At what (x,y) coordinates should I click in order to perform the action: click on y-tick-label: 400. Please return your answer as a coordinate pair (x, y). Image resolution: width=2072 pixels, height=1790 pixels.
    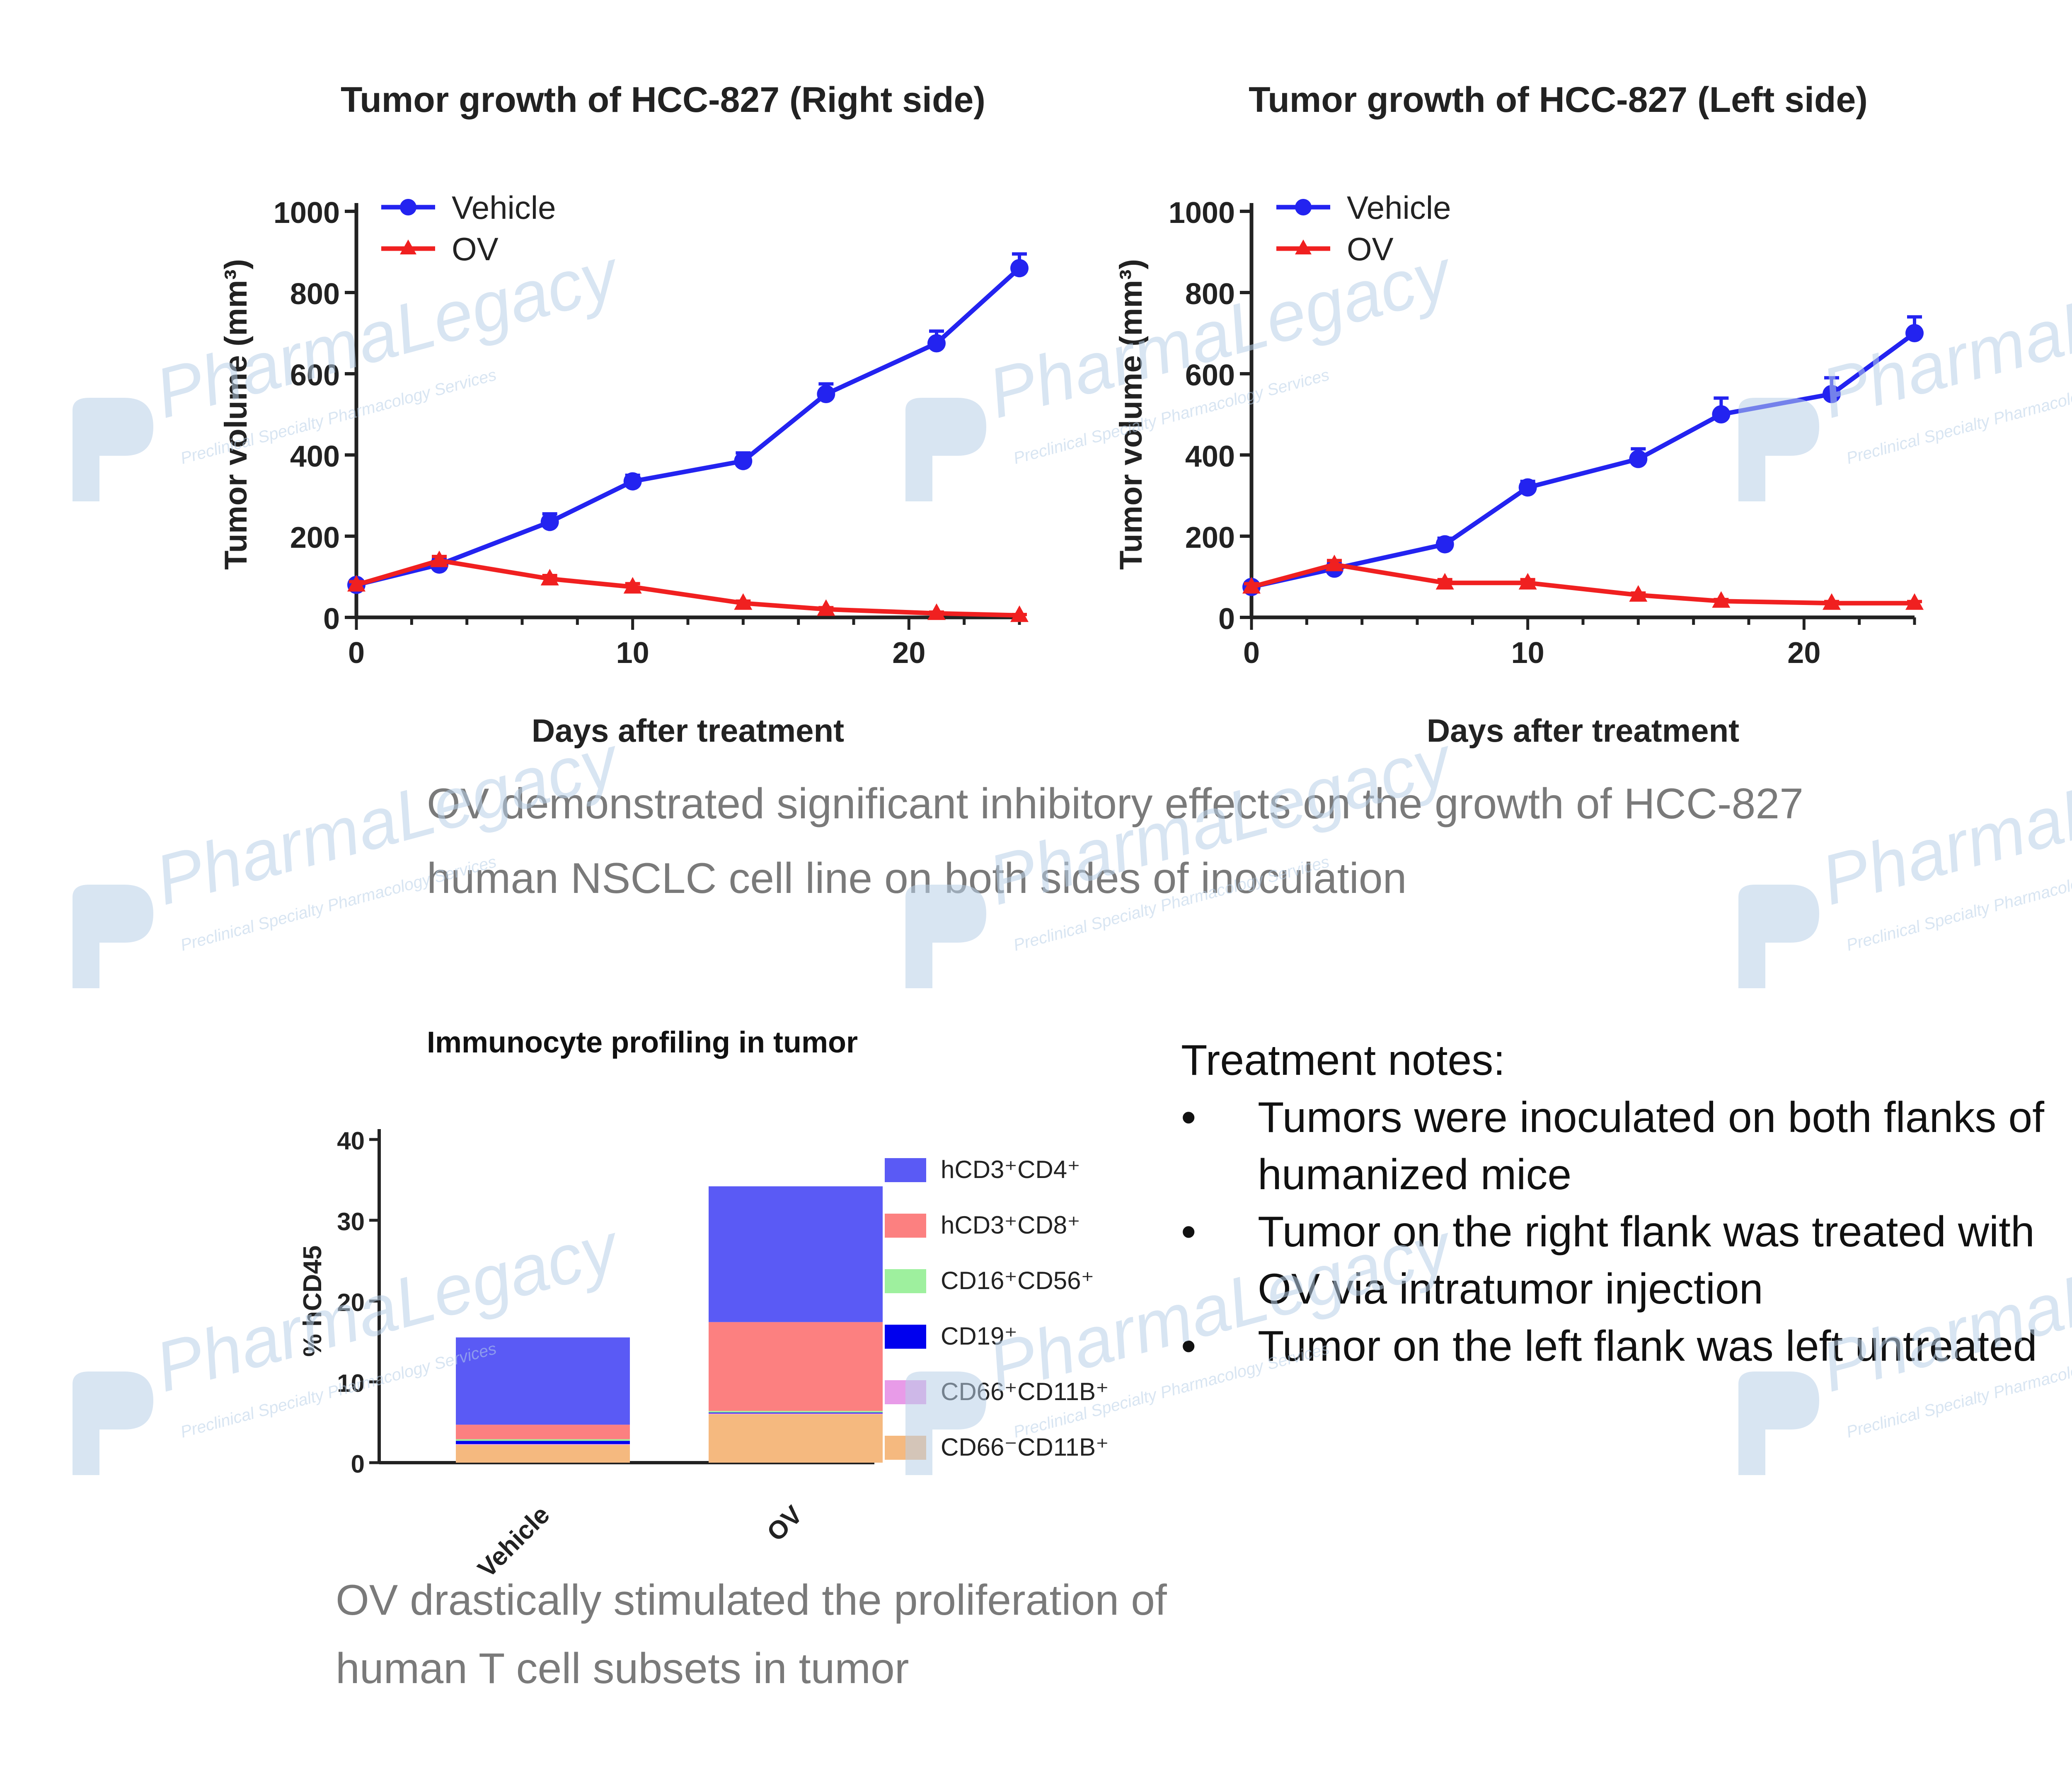
    Looking at the image, I should click on (315, 457).